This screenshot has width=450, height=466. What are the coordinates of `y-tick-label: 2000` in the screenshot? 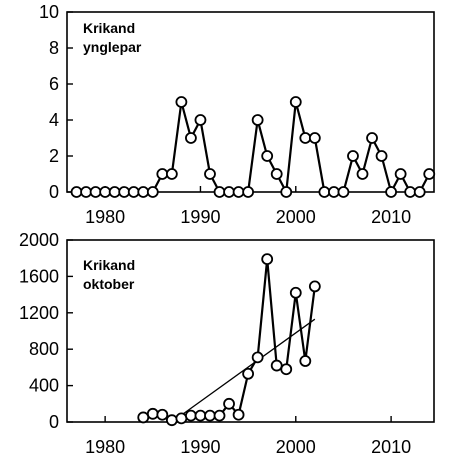 It's located at (39, 240).